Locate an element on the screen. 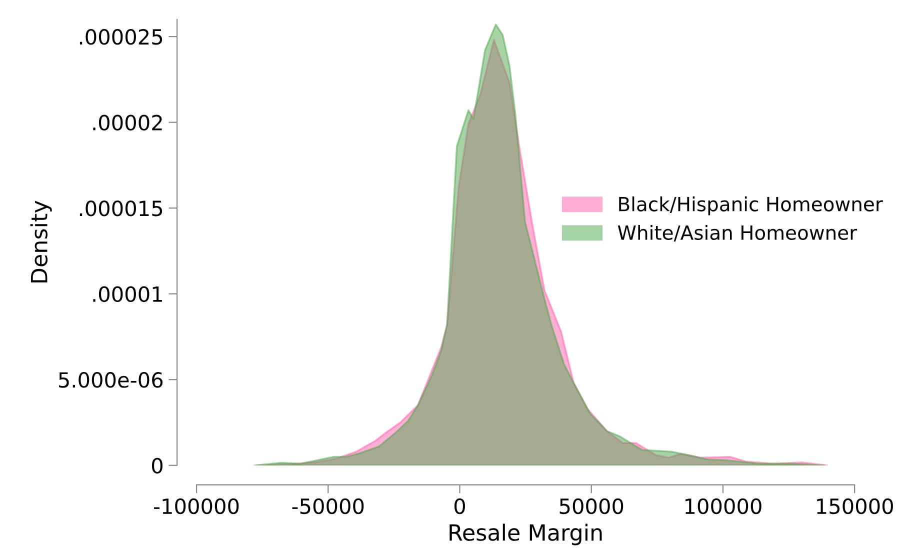  x-tick-label: 50000 is located at coordinates (592, 506).